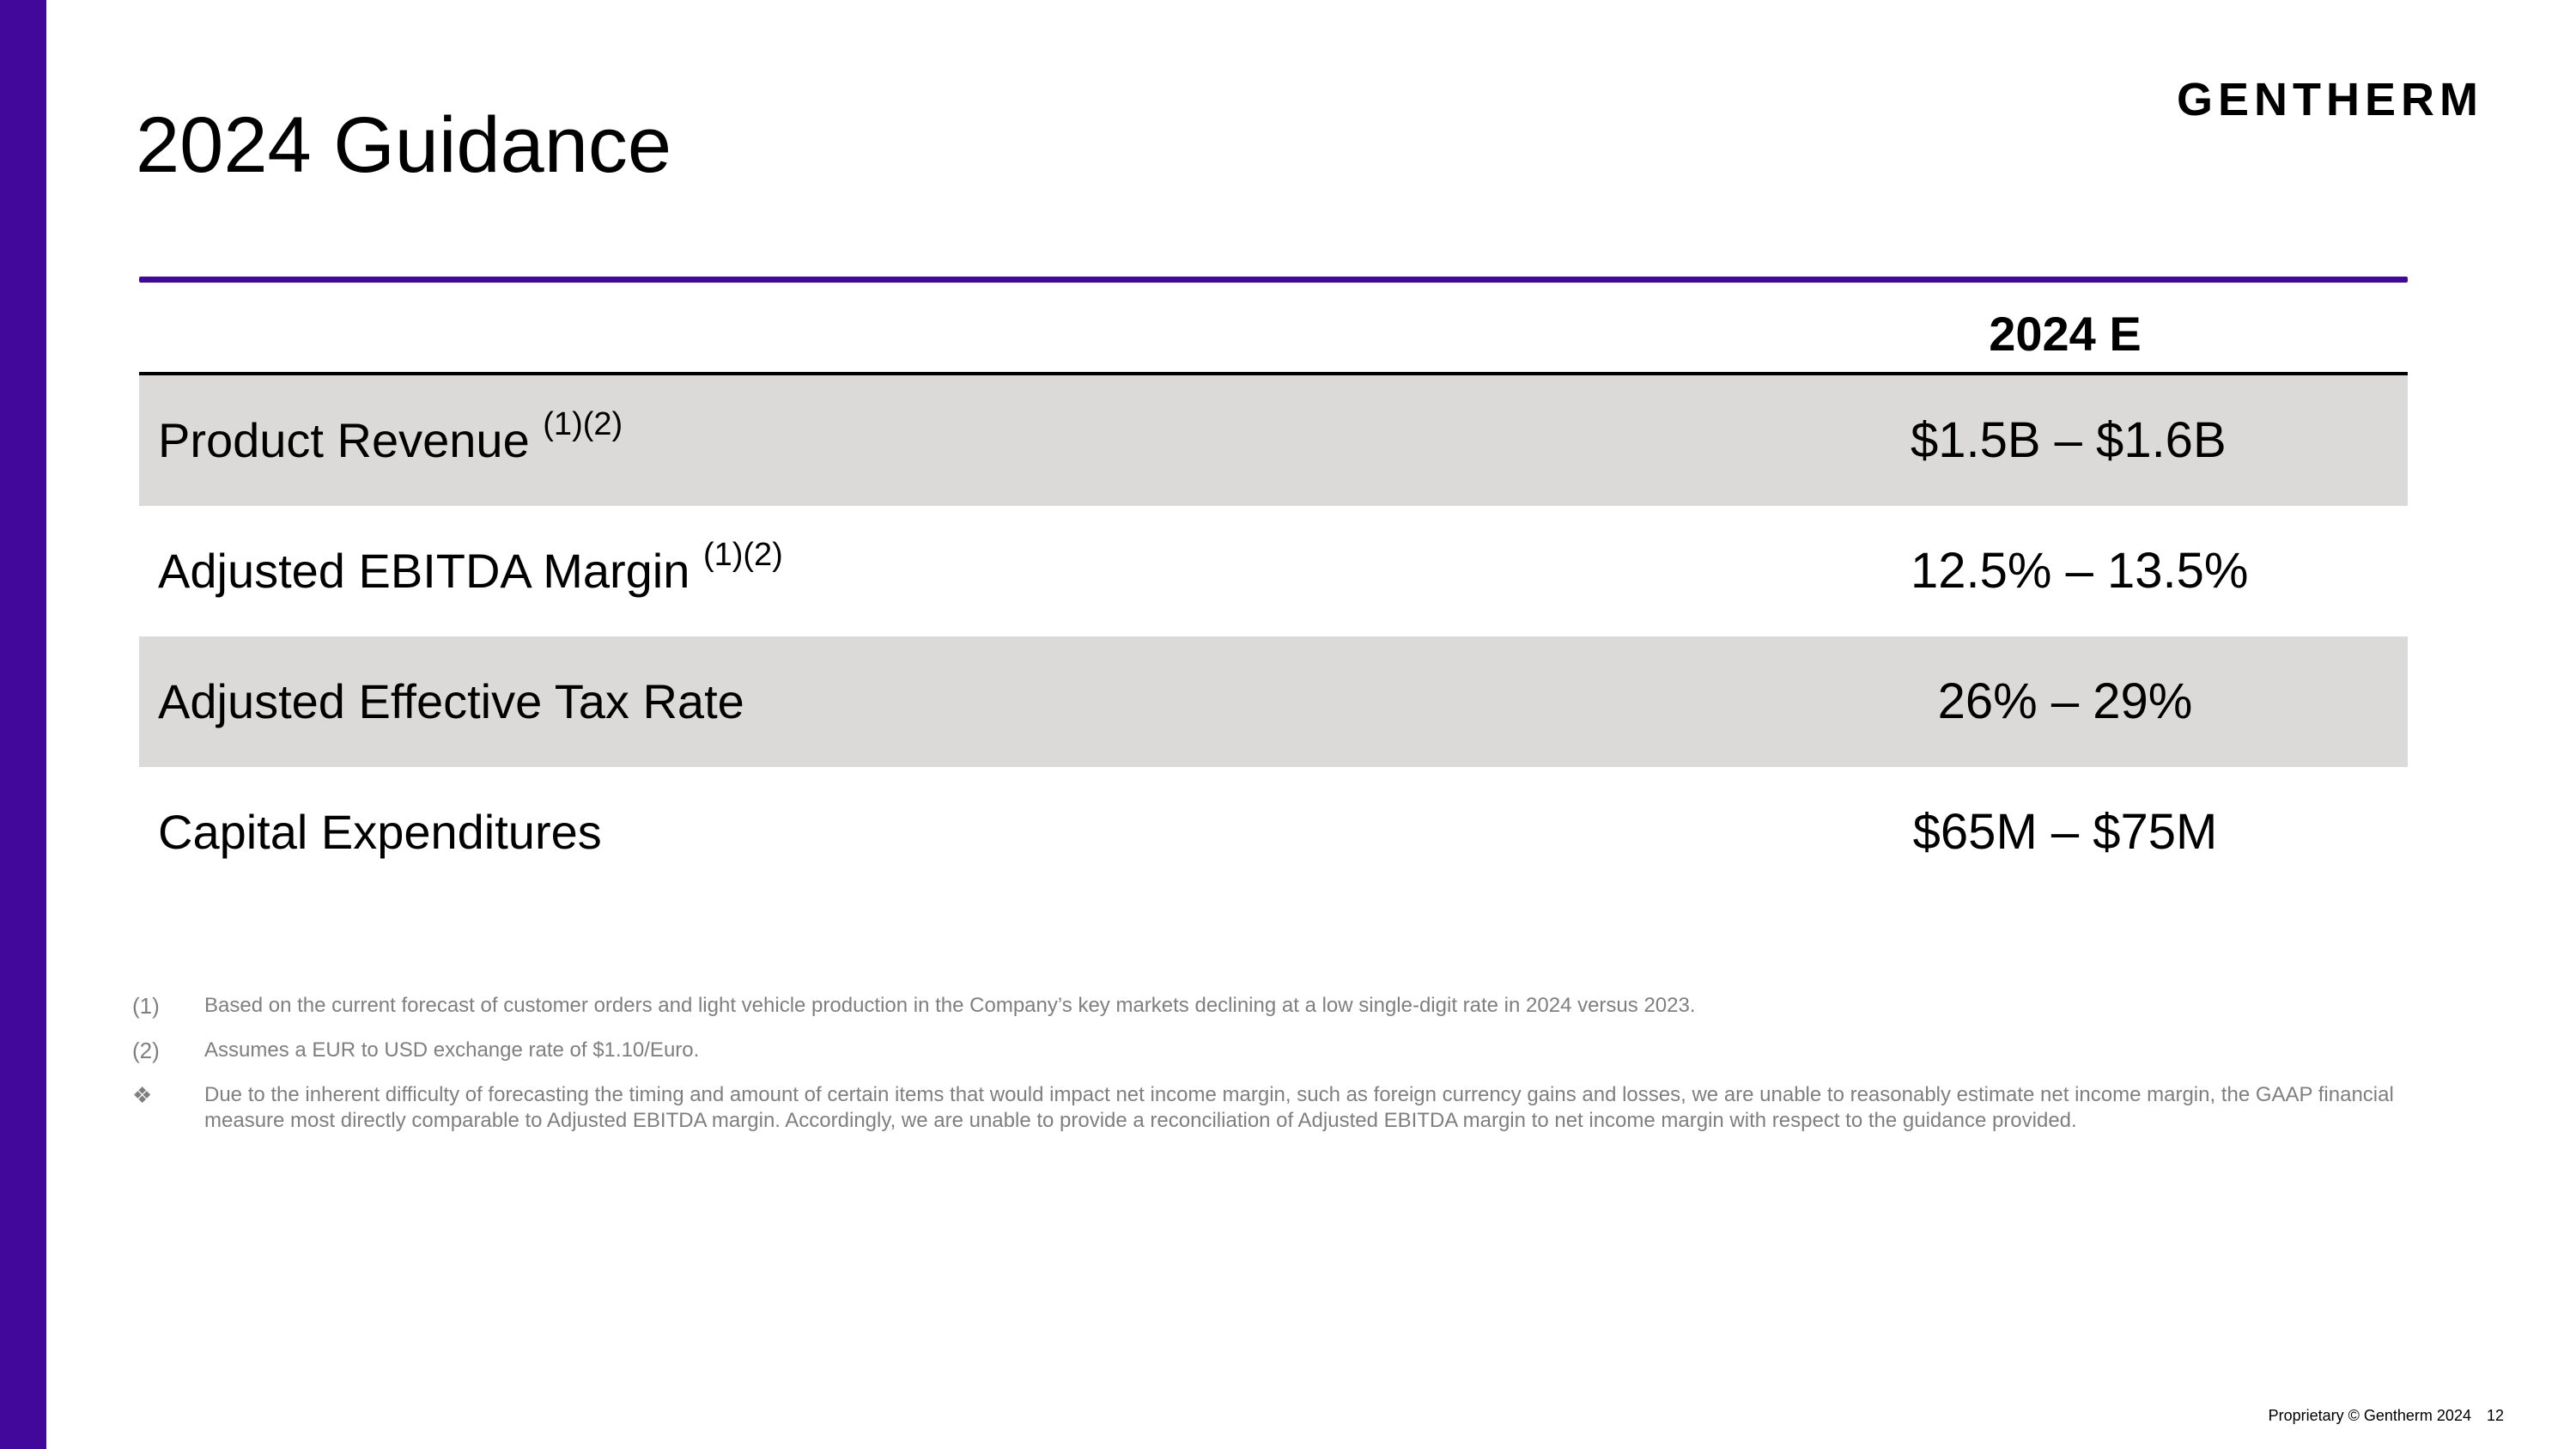 Image resolution: width=2576 pixels, height=1449 pixels. What do you see at coordinates (1273, 701) in the screenshot?
I see `table-row-adjusted-effective-tax-rate: Adjusted Effective Tax Rate 26% – 29%` at bounding box center [1273, 701].